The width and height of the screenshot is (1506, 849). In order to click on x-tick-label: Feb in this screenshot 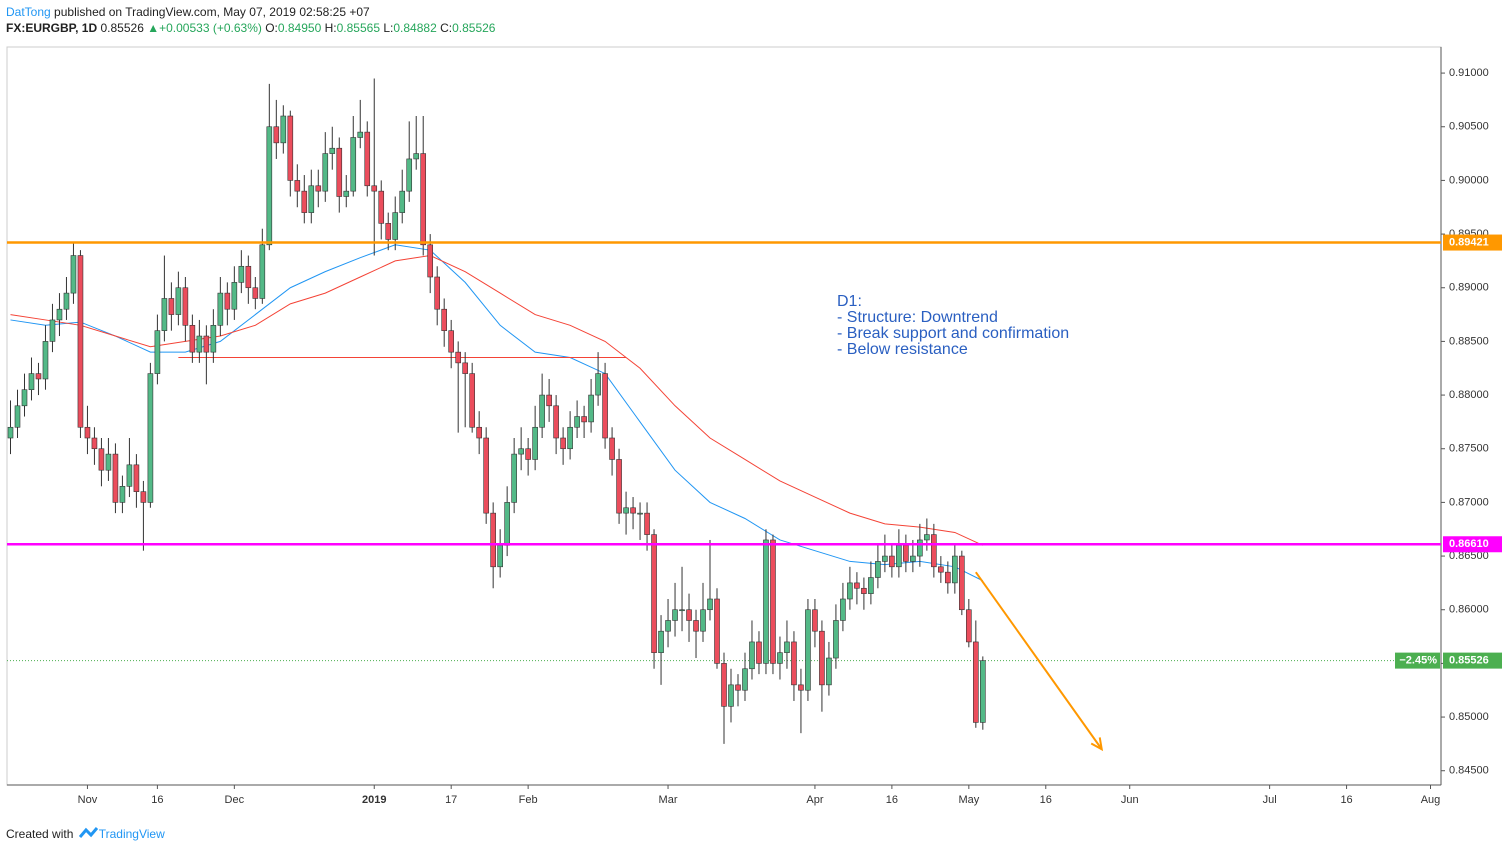, I will do `click(528, 800)`.